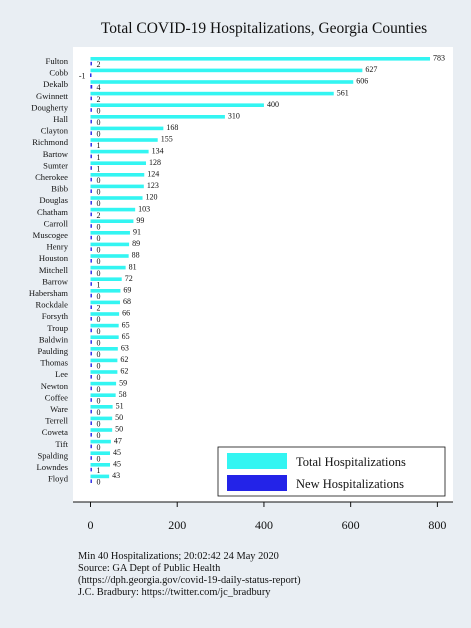  I want to click on category-label: Cherokee, so click(51, 177).